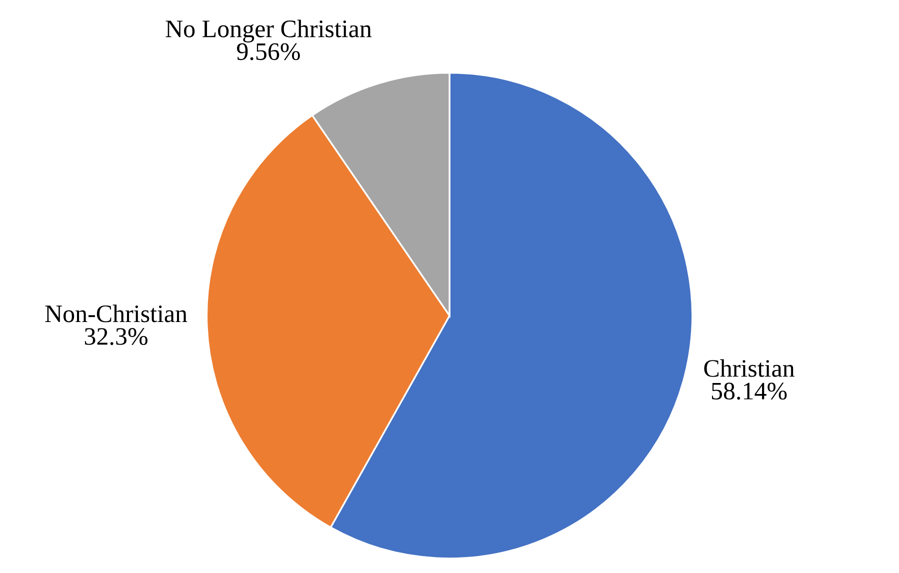 The width and height of the screenshot is (899, 573). Describe the element at coordinates (269, 31) in the screenshot. I see `slice-label: No Longer Christian` at that location.